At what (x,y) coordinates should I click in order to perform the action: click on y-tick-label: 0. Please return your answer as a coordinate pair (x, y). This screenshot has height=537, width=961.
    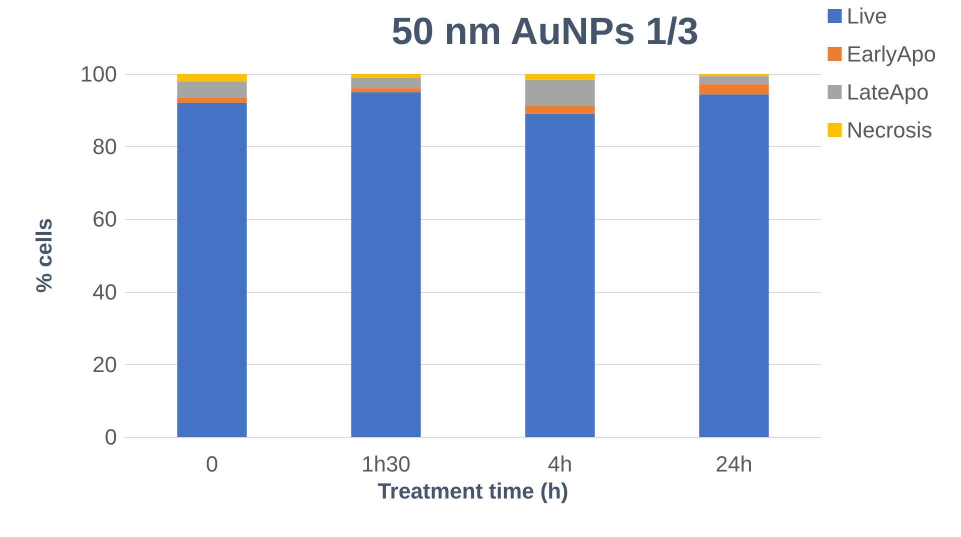
    Looking at the image, I should click on (110, 437).